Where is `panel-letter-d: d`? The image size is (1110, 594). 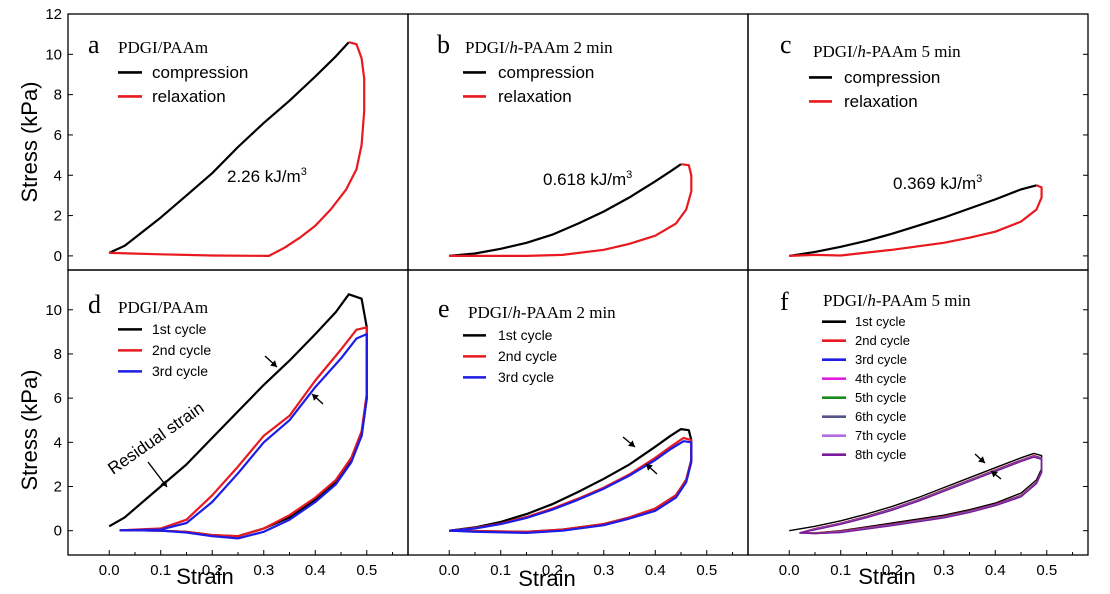 panel-letter-d: d is located at coordinates (94, 304).